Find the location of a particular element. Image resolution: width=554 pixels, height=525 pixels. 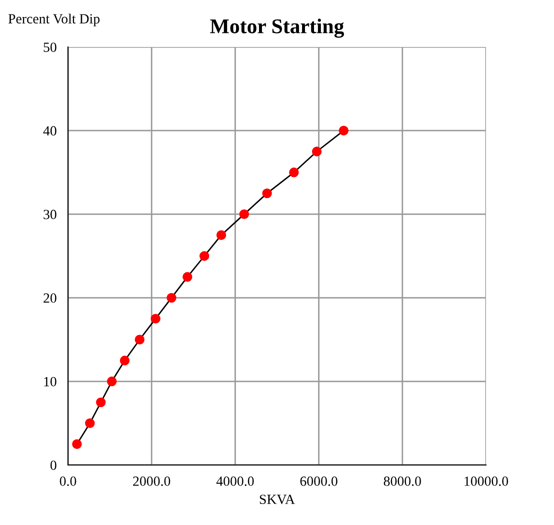

chart-title: Motor Starting is located at coordinates (277, 28).